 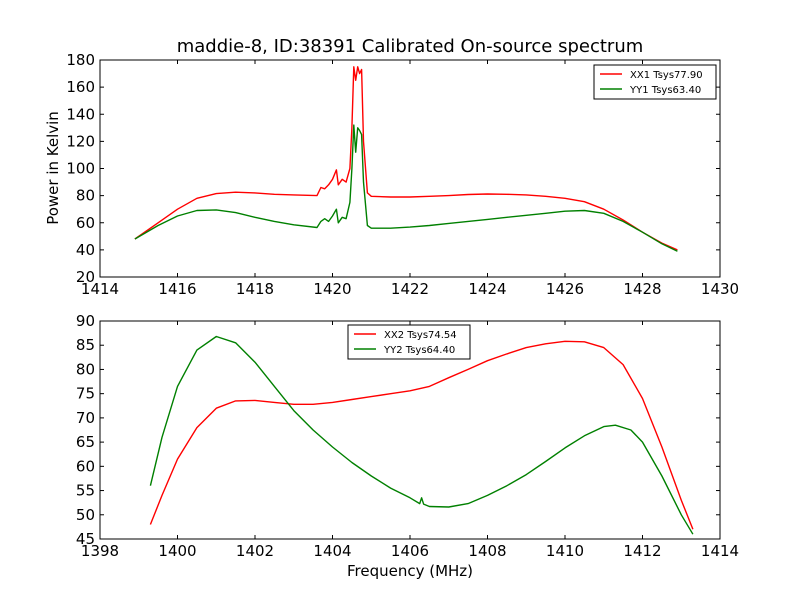 What do you see at coordinates (420, 335) in the screenshot?
I see `legend-label-1: XX2 Tsys74.54` at bounding box center [420, 335].